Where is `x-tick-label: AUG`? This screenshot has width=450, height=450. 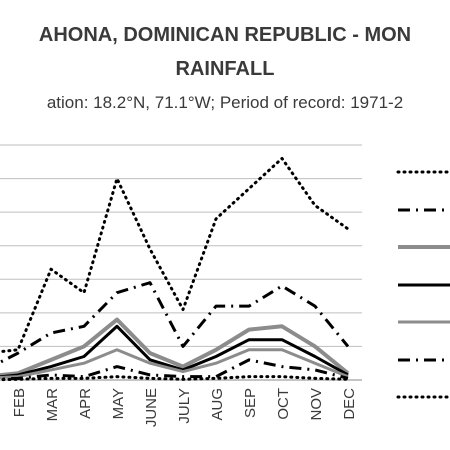 x-tick-label: AUG is located at coordinates (217, 404).